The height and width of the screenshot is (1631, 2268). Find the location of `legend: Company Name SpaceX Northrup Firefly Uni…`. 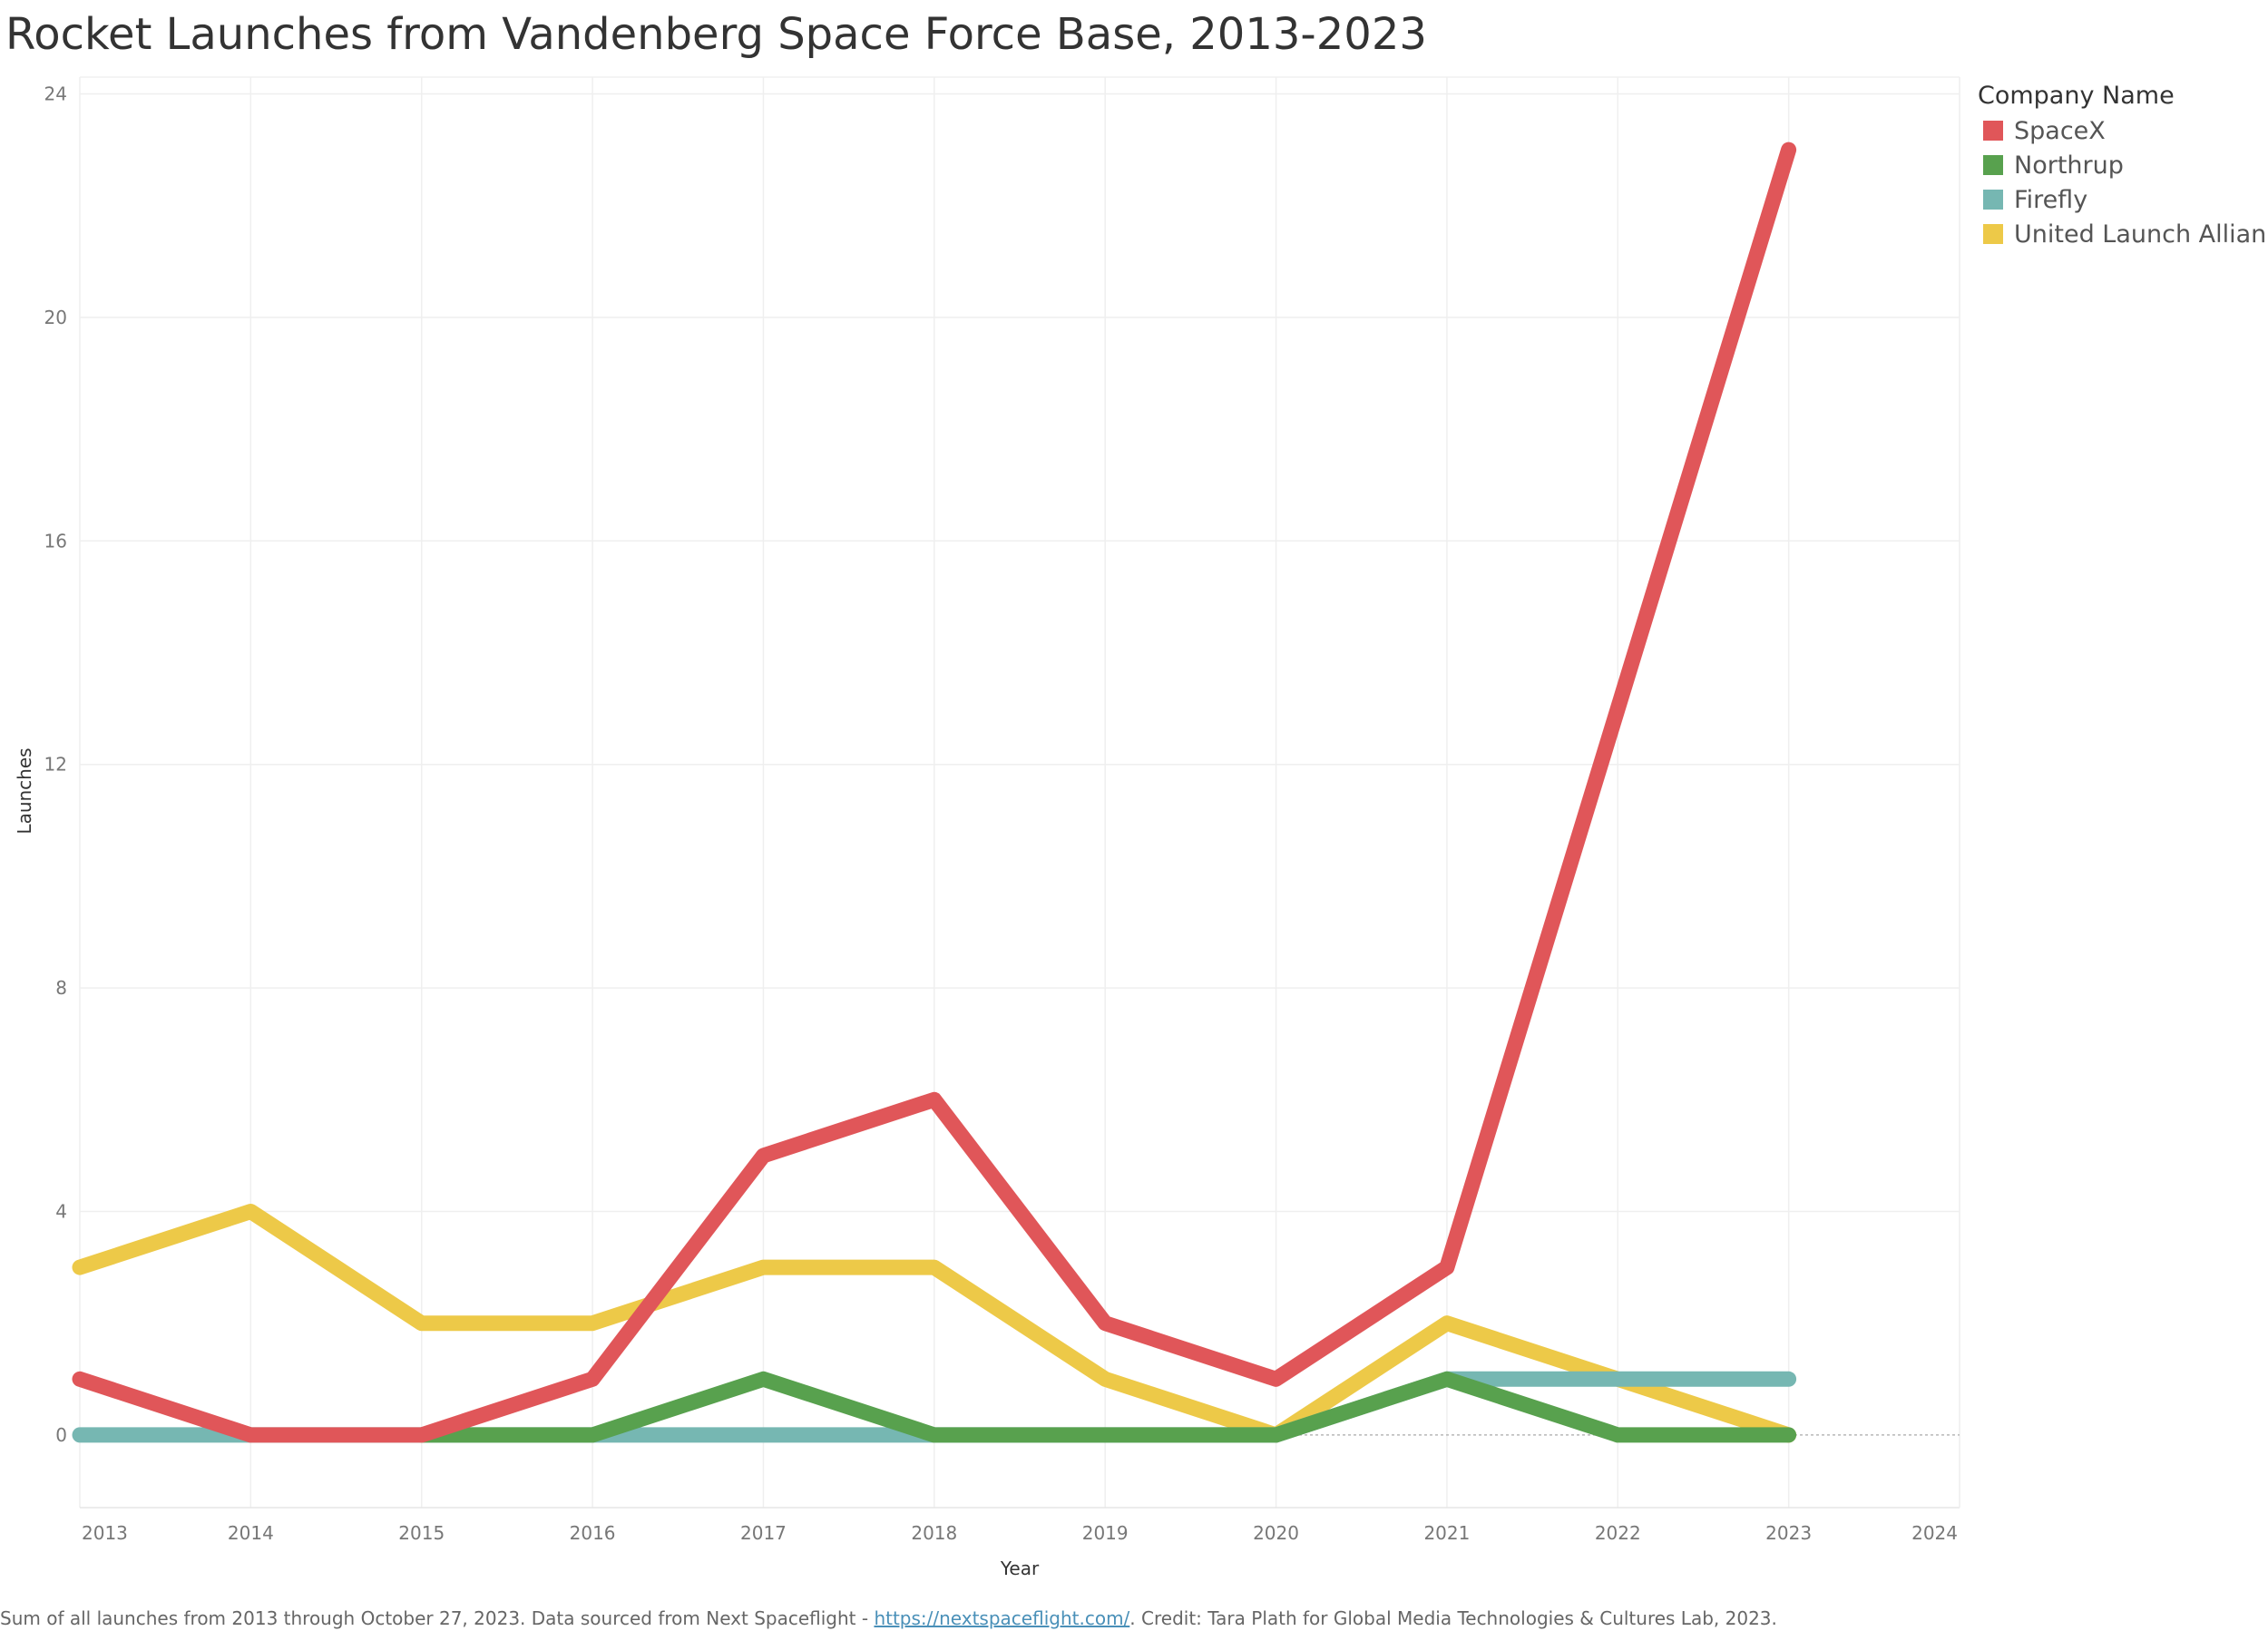

legend: Company Name SpaceX Northrup Firefly Uni… is located at coordinates (2122, 166).